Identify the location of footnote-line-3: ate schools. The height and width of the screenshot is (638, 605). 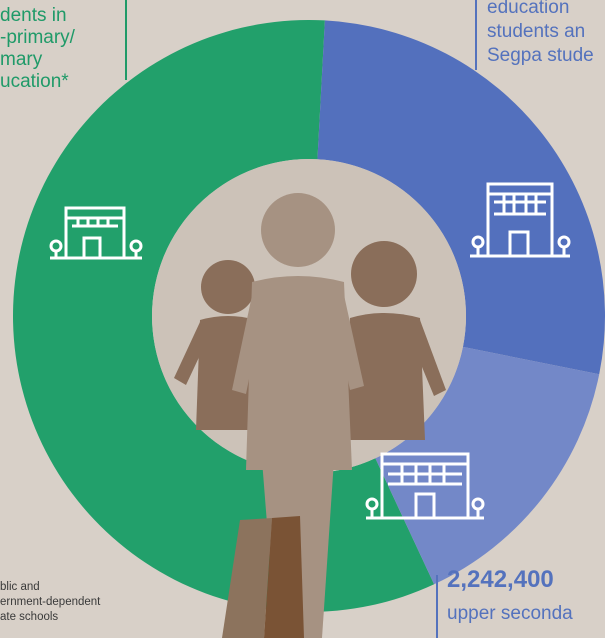
(29, 617).